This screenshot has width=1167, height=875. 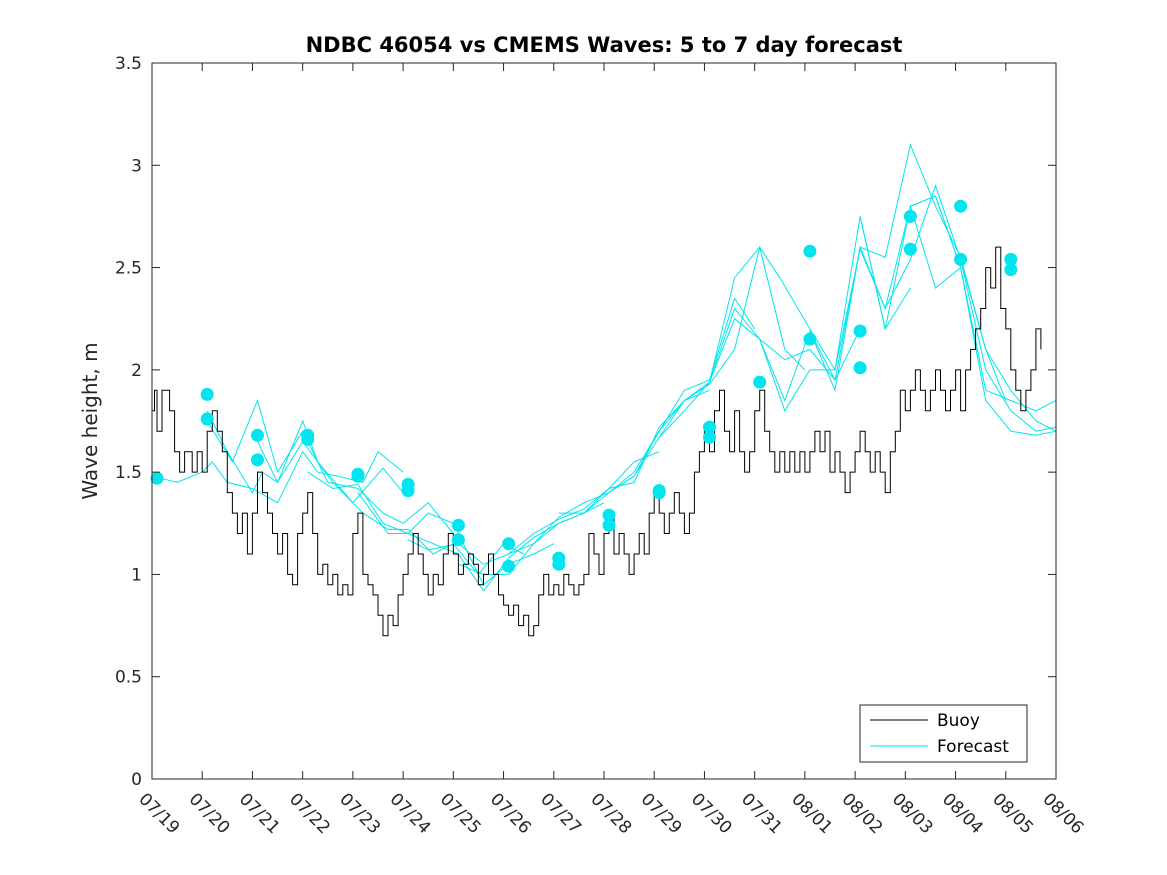 What do you see at coordinates (128, 64) in the screenshot?
I see `y-tick-label: 3.5` at bounding box center [128, 64].